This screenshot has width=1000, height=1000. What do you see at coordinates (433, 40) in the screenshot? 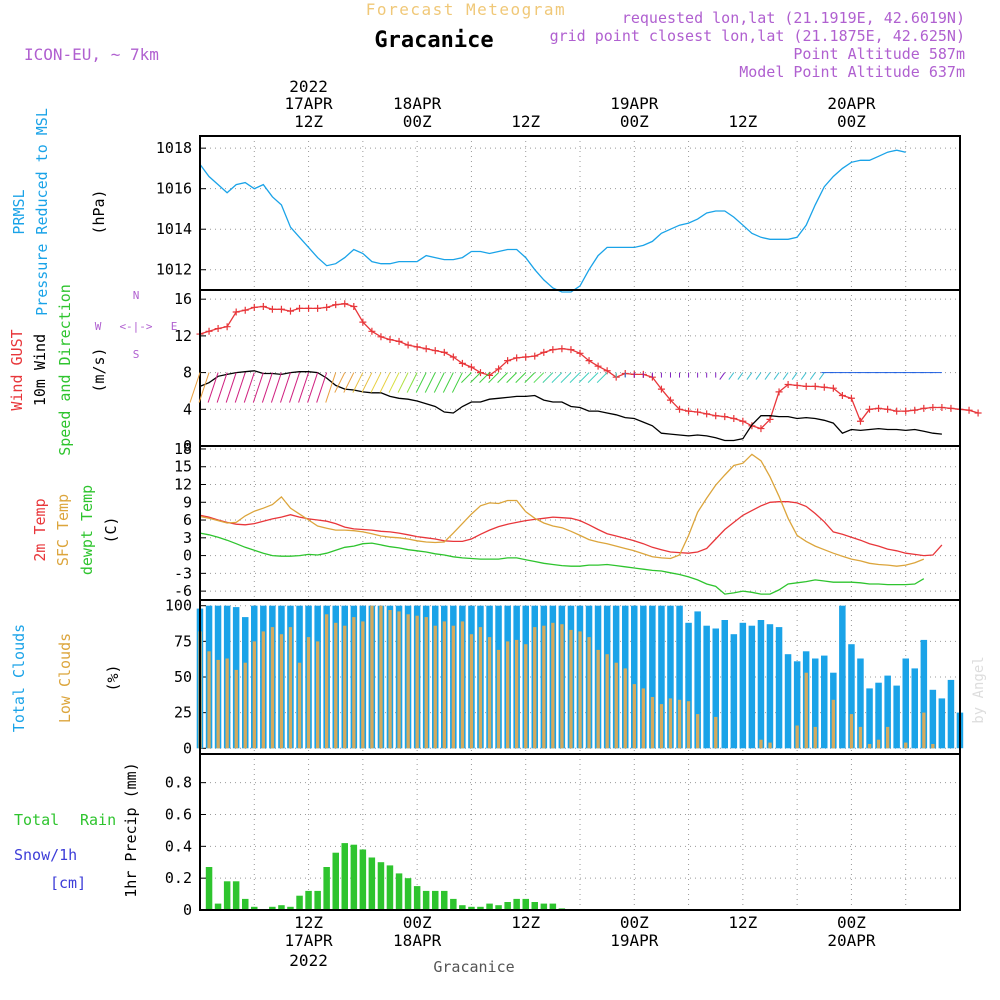
I see `station-title: Gracanice` at bounding box center [433, 40].